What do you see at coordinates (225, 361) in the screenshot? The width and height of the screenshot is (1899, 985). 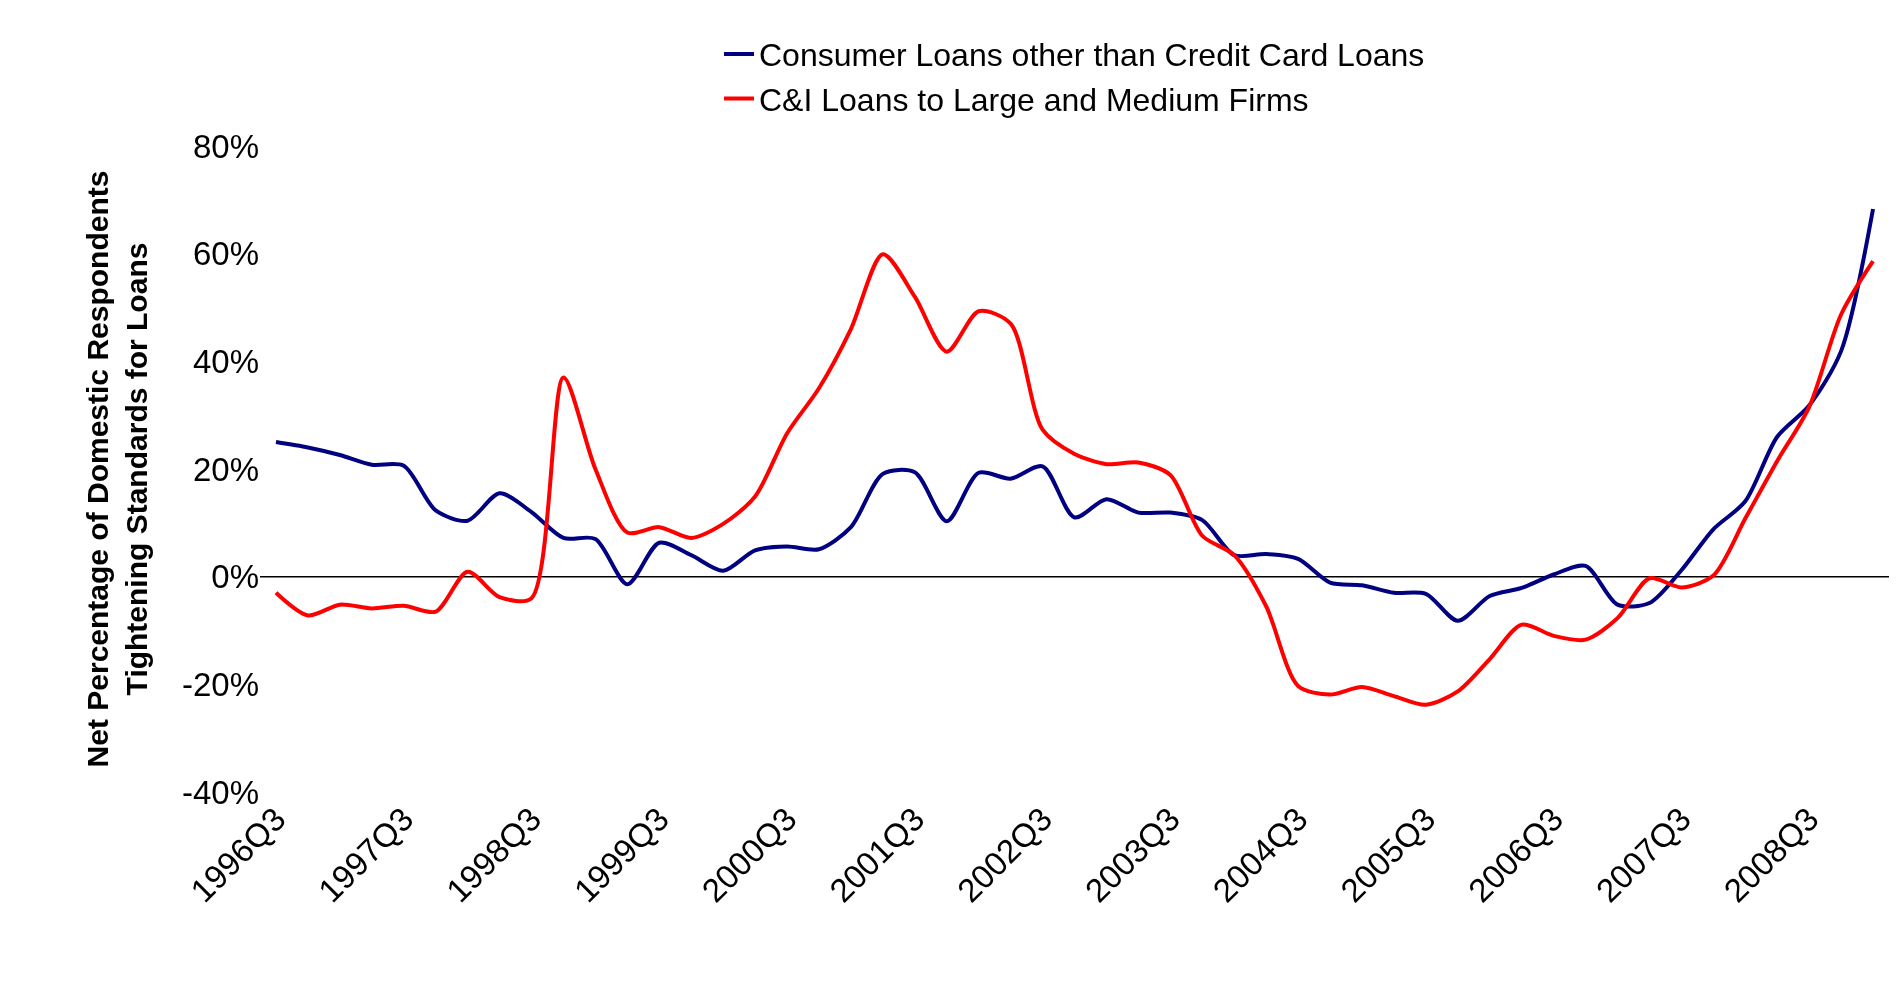 I see `y-tick-label: 40%` at bounding box center [225, 361].